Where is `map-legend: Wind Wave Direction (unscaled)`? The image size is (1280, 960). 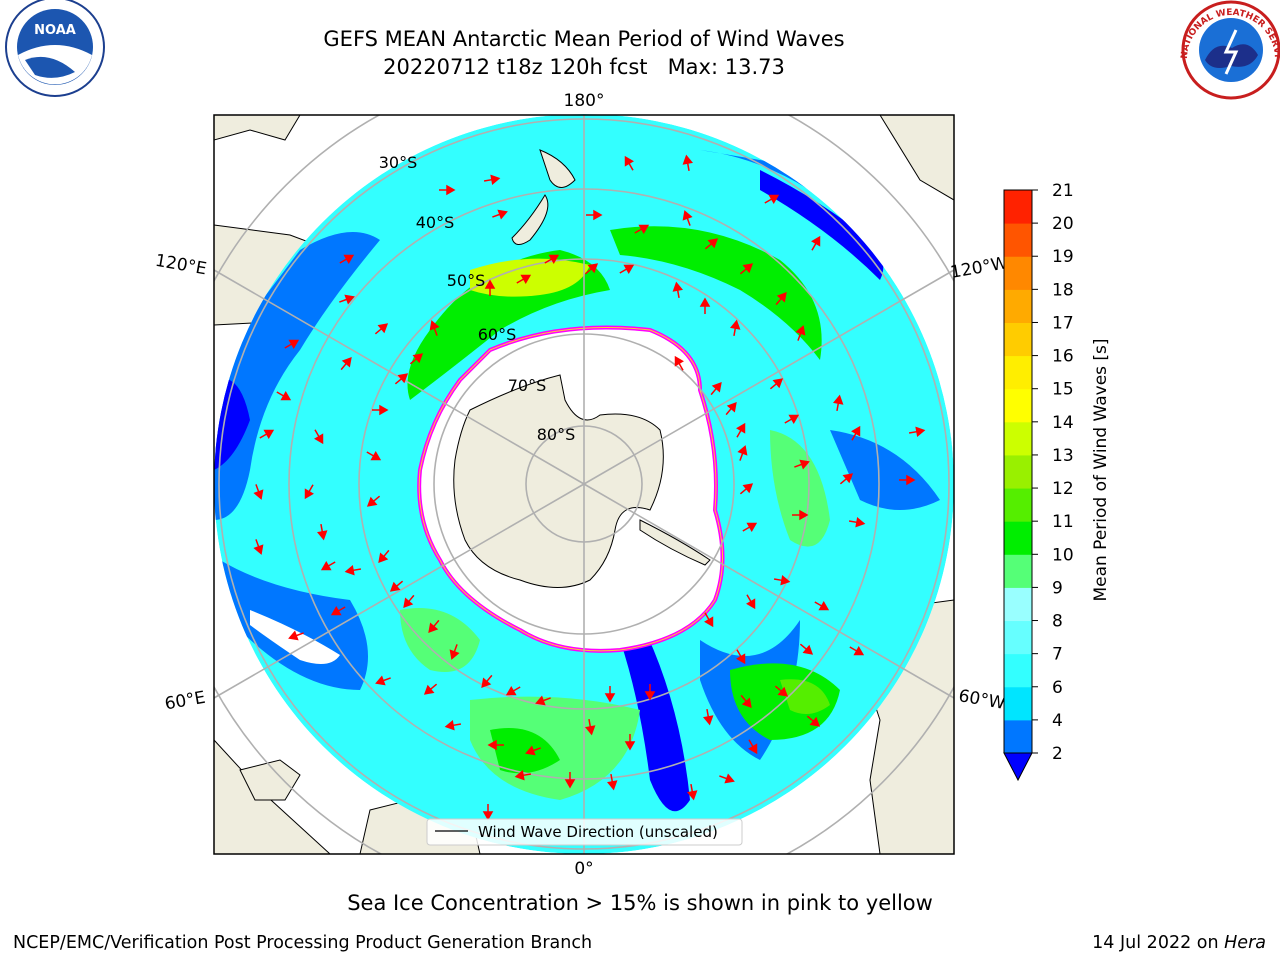 map-legend: Wind Wave Direction (unscaled) is located at coordinates (584, 832).